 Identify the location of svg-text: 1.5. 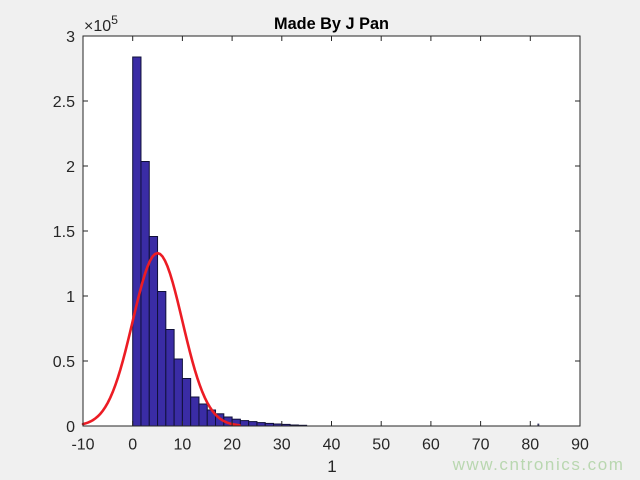
(64, 232).